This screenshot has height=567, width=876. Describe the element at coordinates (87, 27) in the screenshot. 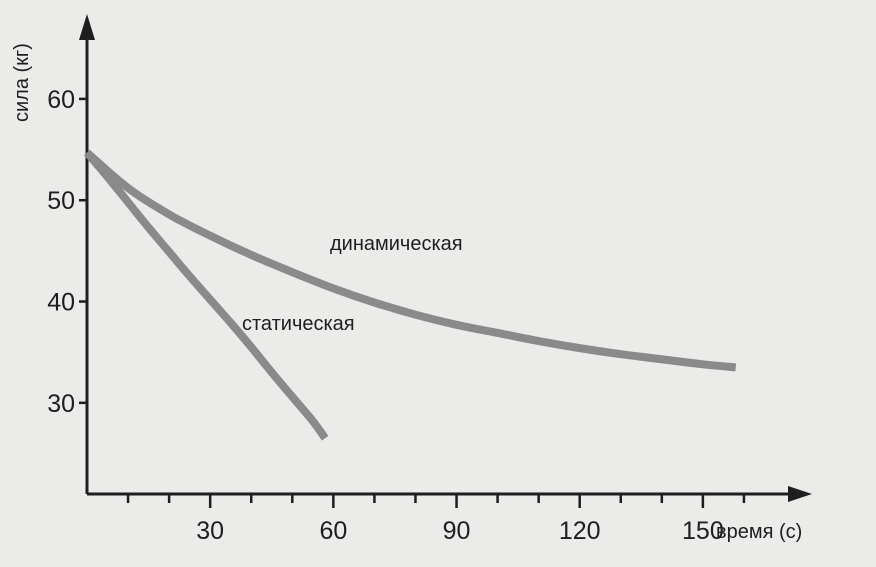

I see `y-axis-arrow` at that location.